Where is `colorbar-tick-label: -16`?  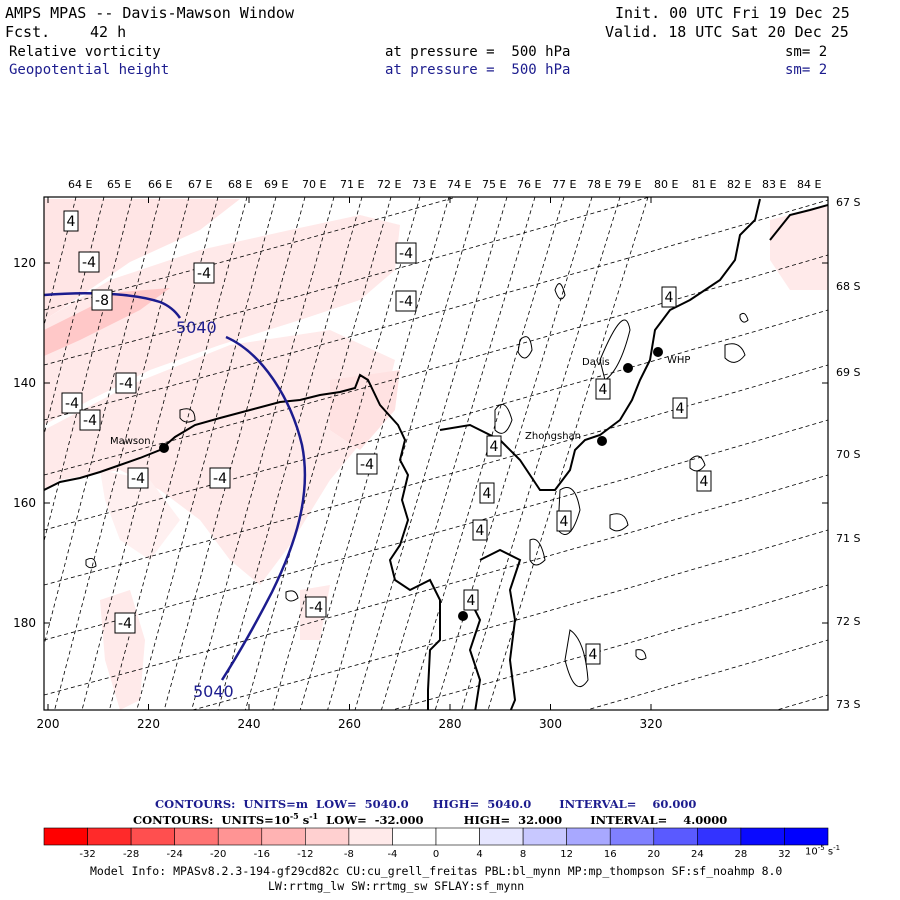 colorbar-tick-label: -16 is located at coordinates (262, 854).